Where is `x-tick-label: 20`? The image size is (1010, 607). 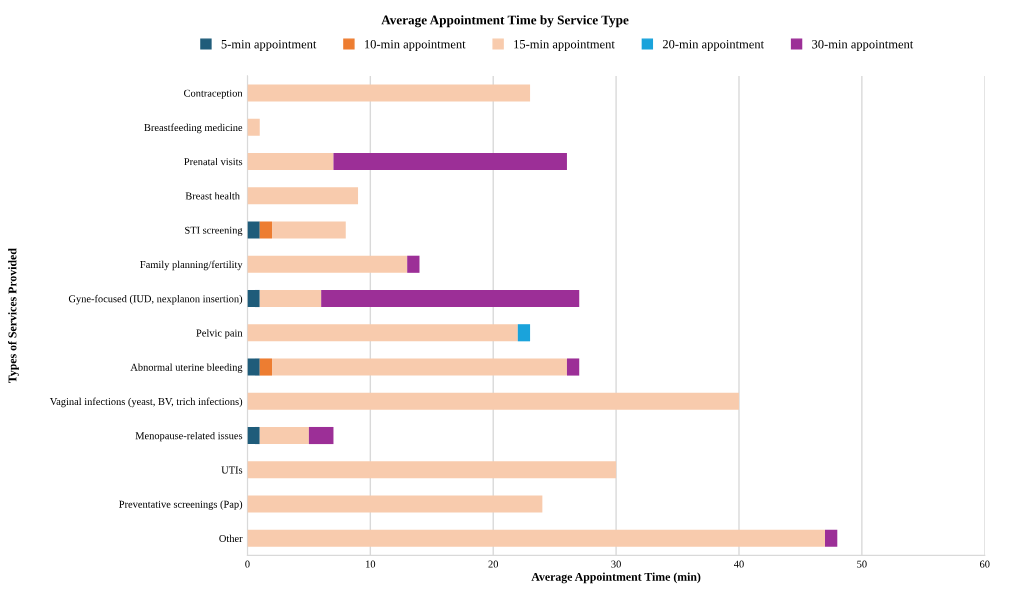
x-tick-label: 20 is located at coordinates (493, 564).